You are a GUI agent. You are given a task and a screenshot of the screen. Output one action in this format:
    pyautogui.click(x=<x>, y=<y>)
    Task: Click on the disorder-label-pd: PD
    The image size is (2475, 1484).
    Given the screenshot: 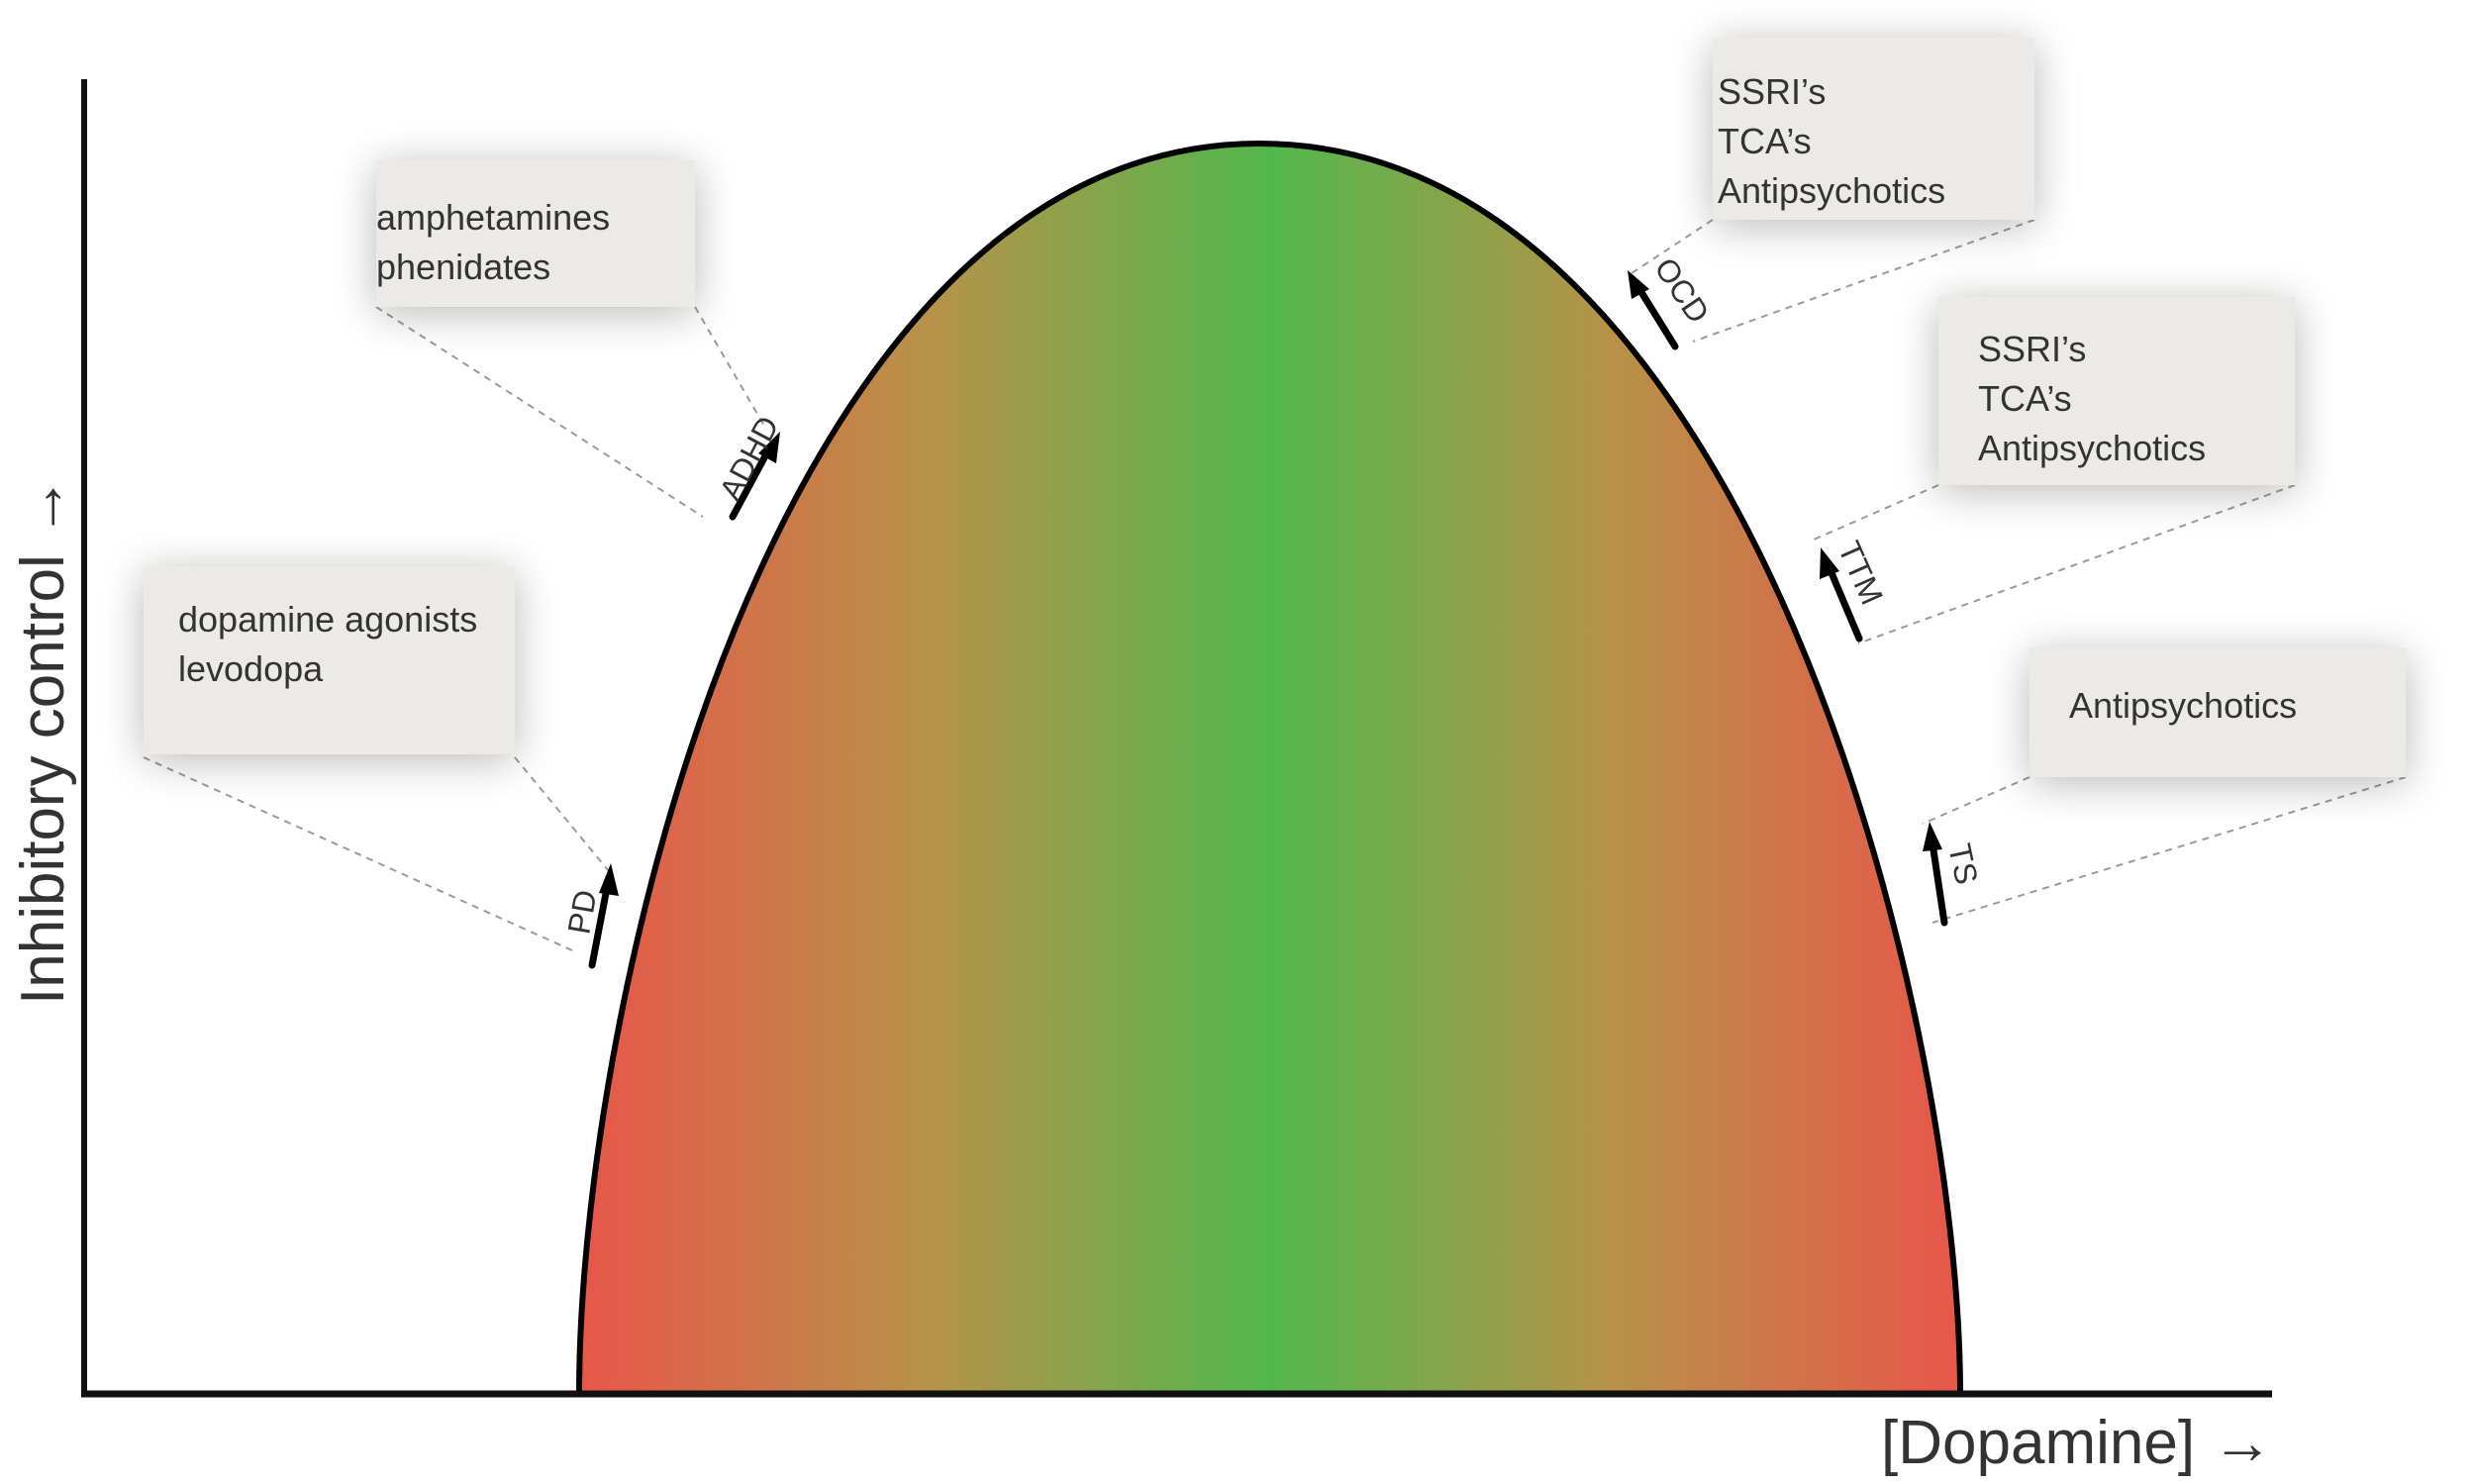 What is the action you would take?
    pyautogui.click(x=581, y=912)
    